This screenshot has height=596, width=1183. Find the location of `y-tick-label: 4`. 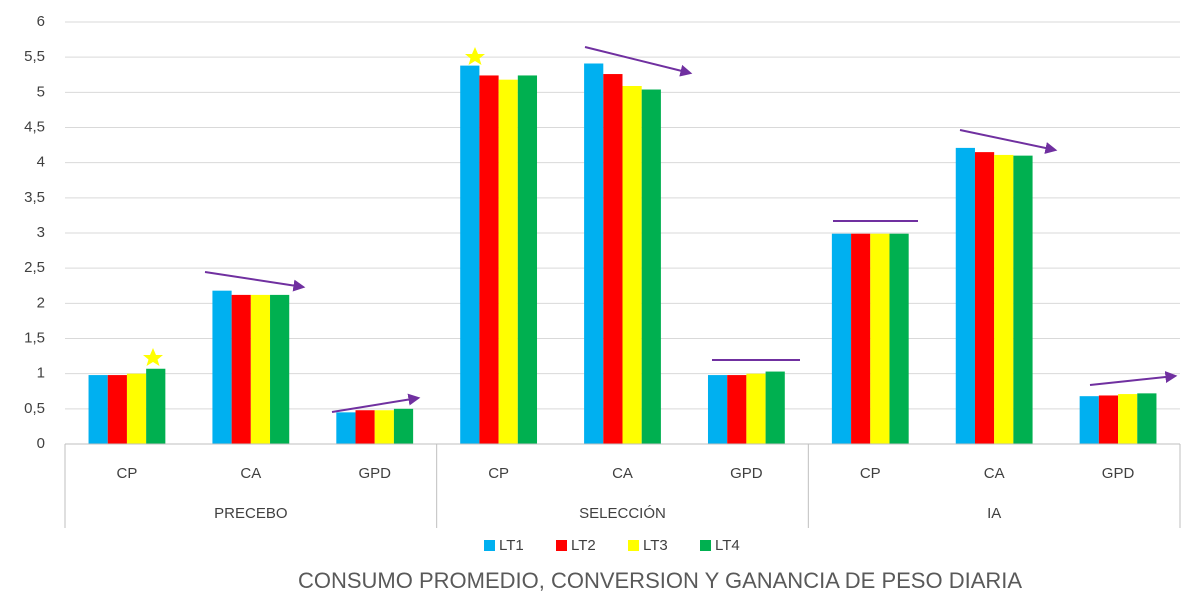

y-tick-label: 4 is located at coordinates (41, 162).